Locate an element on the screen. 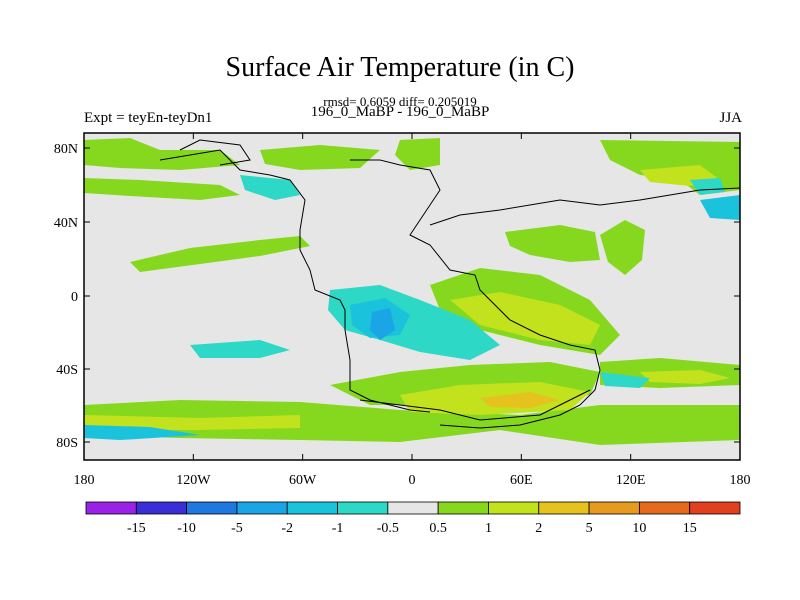 Image resolution: width=800 pixels, height=600 pixels. asia-interior-coast is located at coordinates (584, 206).